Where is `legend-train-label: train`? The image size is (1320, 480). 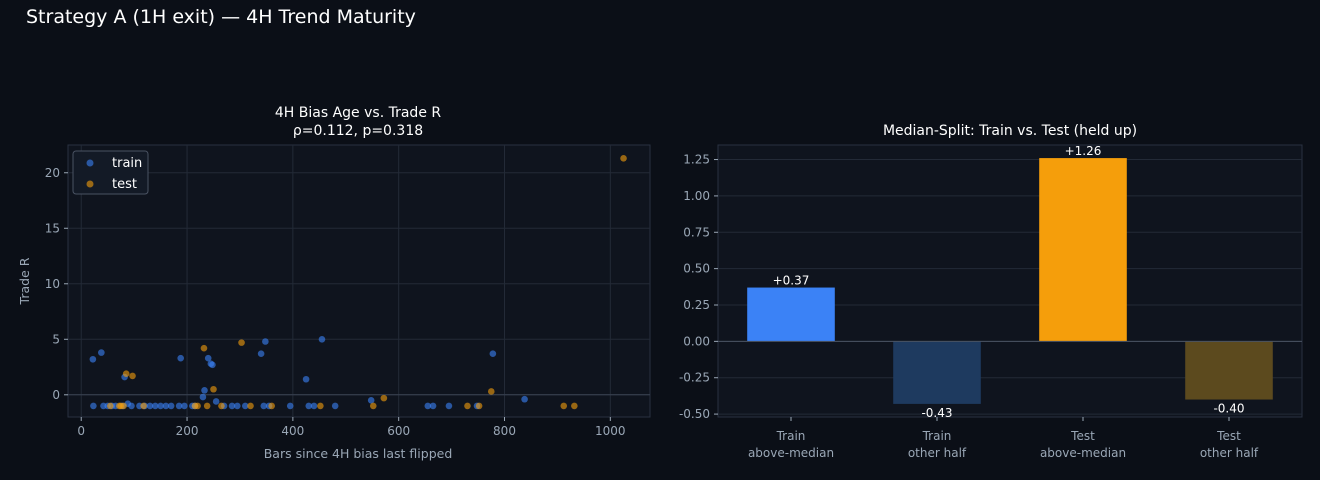
legend-train-label: train is located at coordinates (127, 163).